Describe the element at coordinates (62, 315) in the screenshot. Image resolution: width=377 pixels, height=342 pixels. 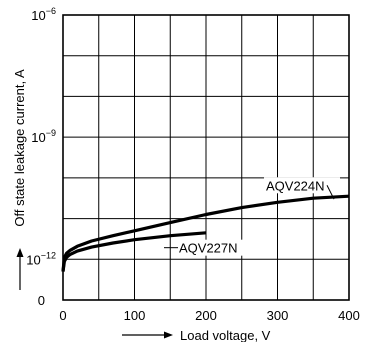
I see `x-tick-label: 0` at that location.